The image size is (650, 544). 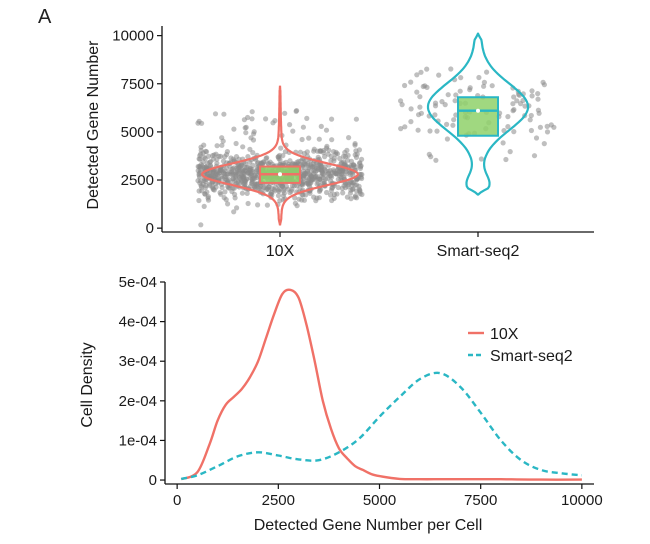 I want to click on y-tick-label: 10000, so click(x=133, y=36).